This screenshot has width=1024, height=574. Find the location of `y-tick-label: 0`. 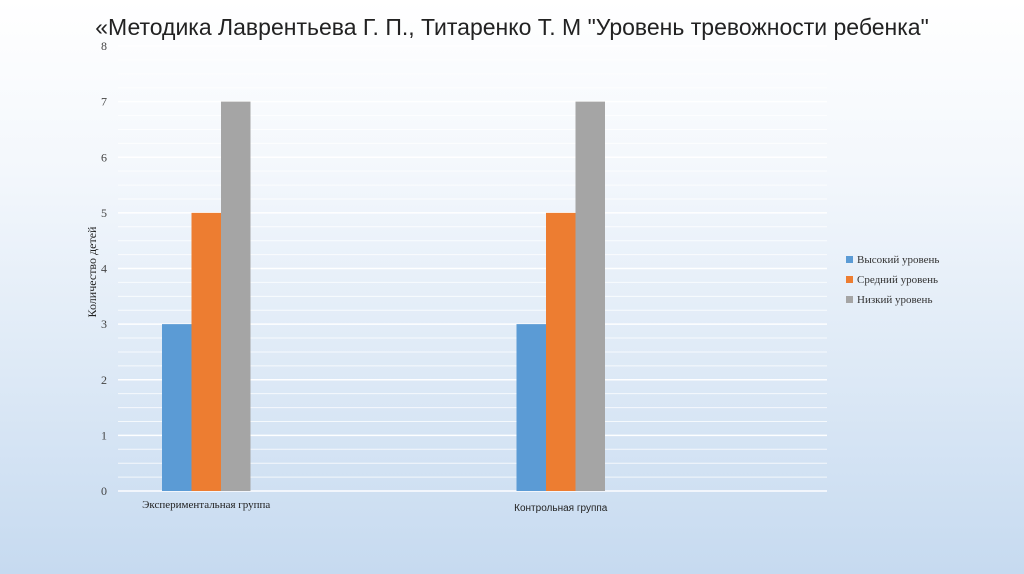

y-tick-label: 0 is located at coordinates (104, 491).